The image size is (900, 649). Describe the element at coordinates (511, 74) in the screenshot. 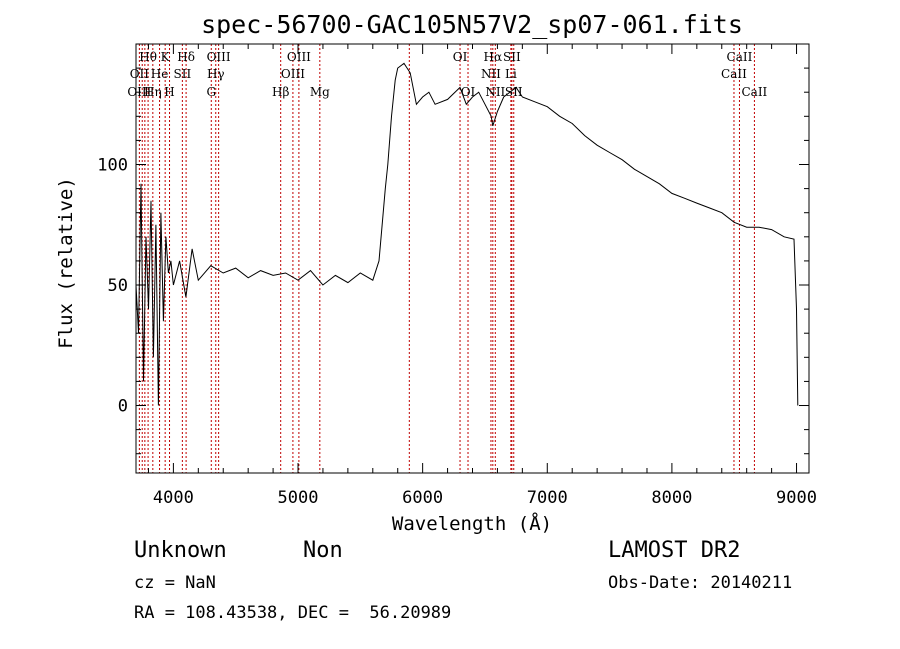

I see `emission-line-label: Li` at that location.